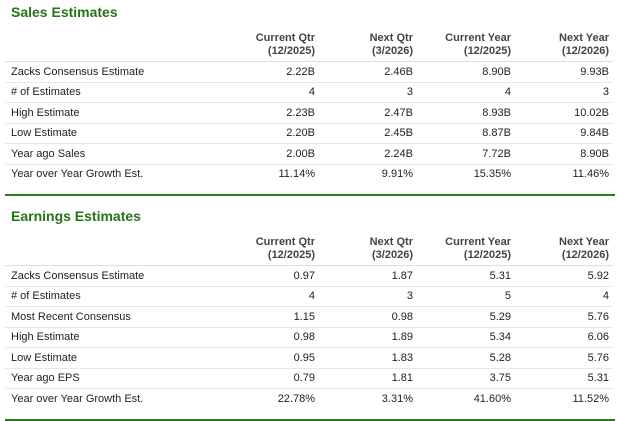 The width and height of the screenshot is (620, 421). Describe the element at coordinates (591, 174) in the screenshot. I see `cell: 11.46%` at that location.